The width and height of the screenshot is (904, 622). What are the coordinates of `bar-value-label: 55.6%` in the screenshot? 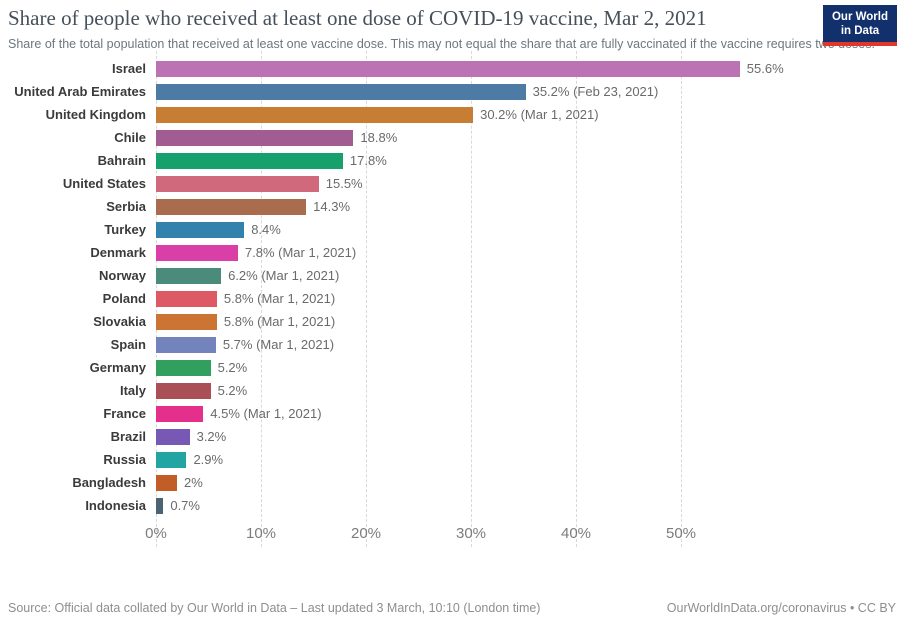 It's located at (765, 68).